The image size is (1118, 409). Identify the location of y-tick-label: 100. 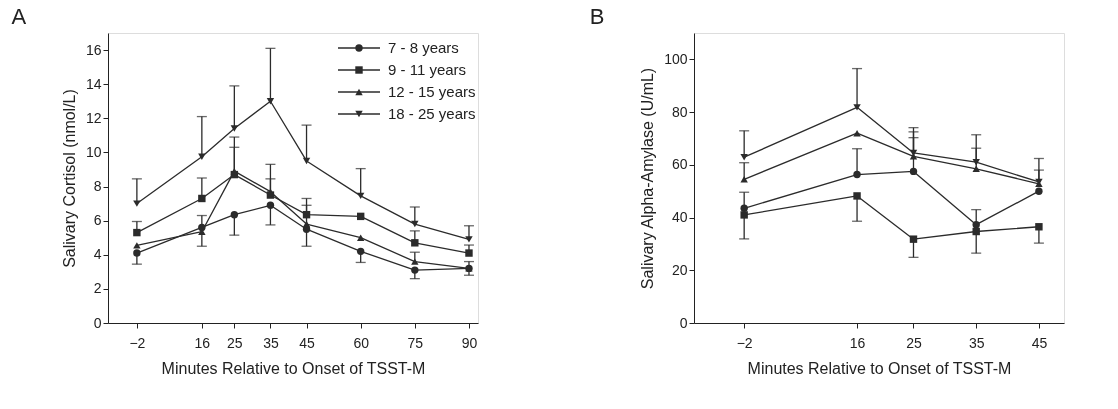
(676, 58).